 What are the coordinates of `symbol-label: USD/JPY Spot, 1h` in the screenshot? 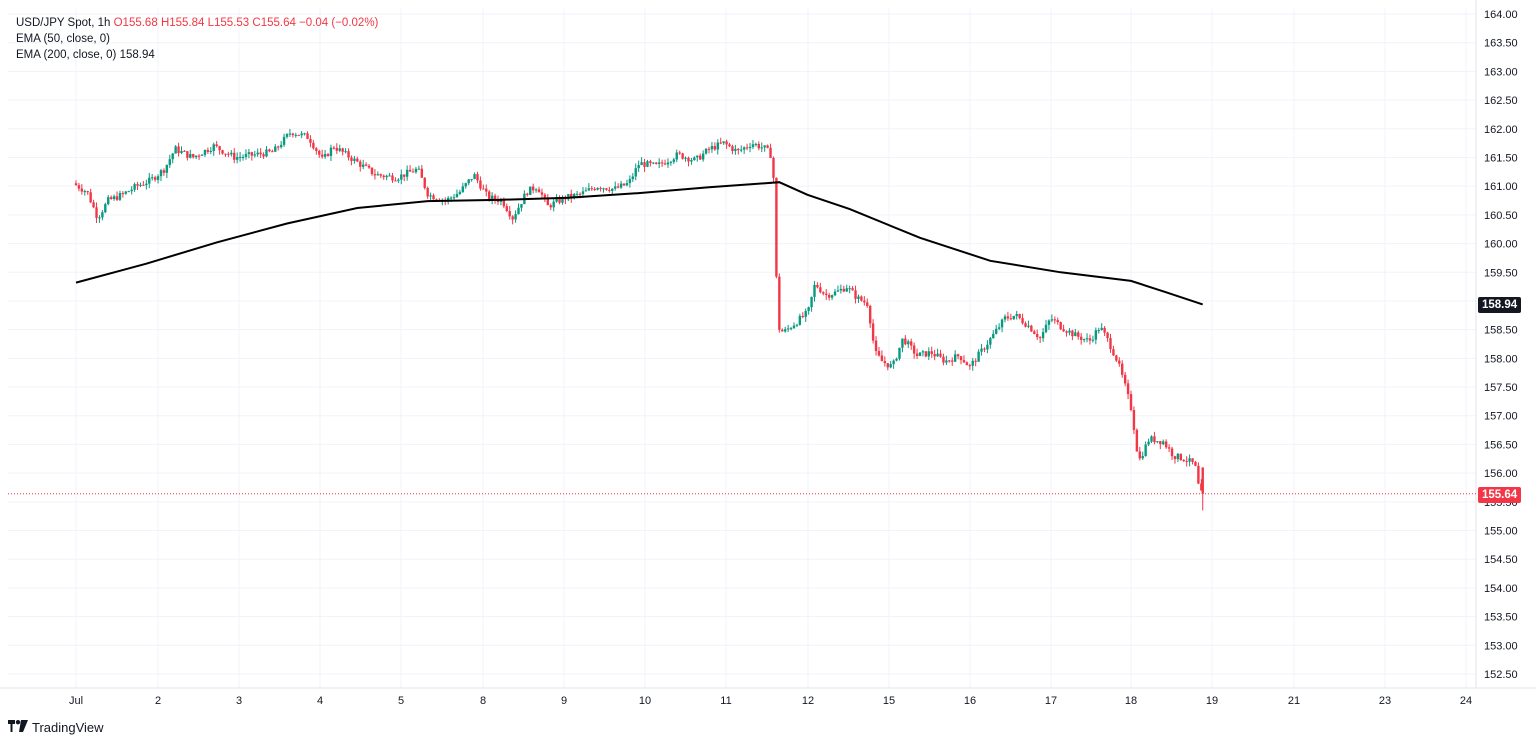 It's located at (63, 23).